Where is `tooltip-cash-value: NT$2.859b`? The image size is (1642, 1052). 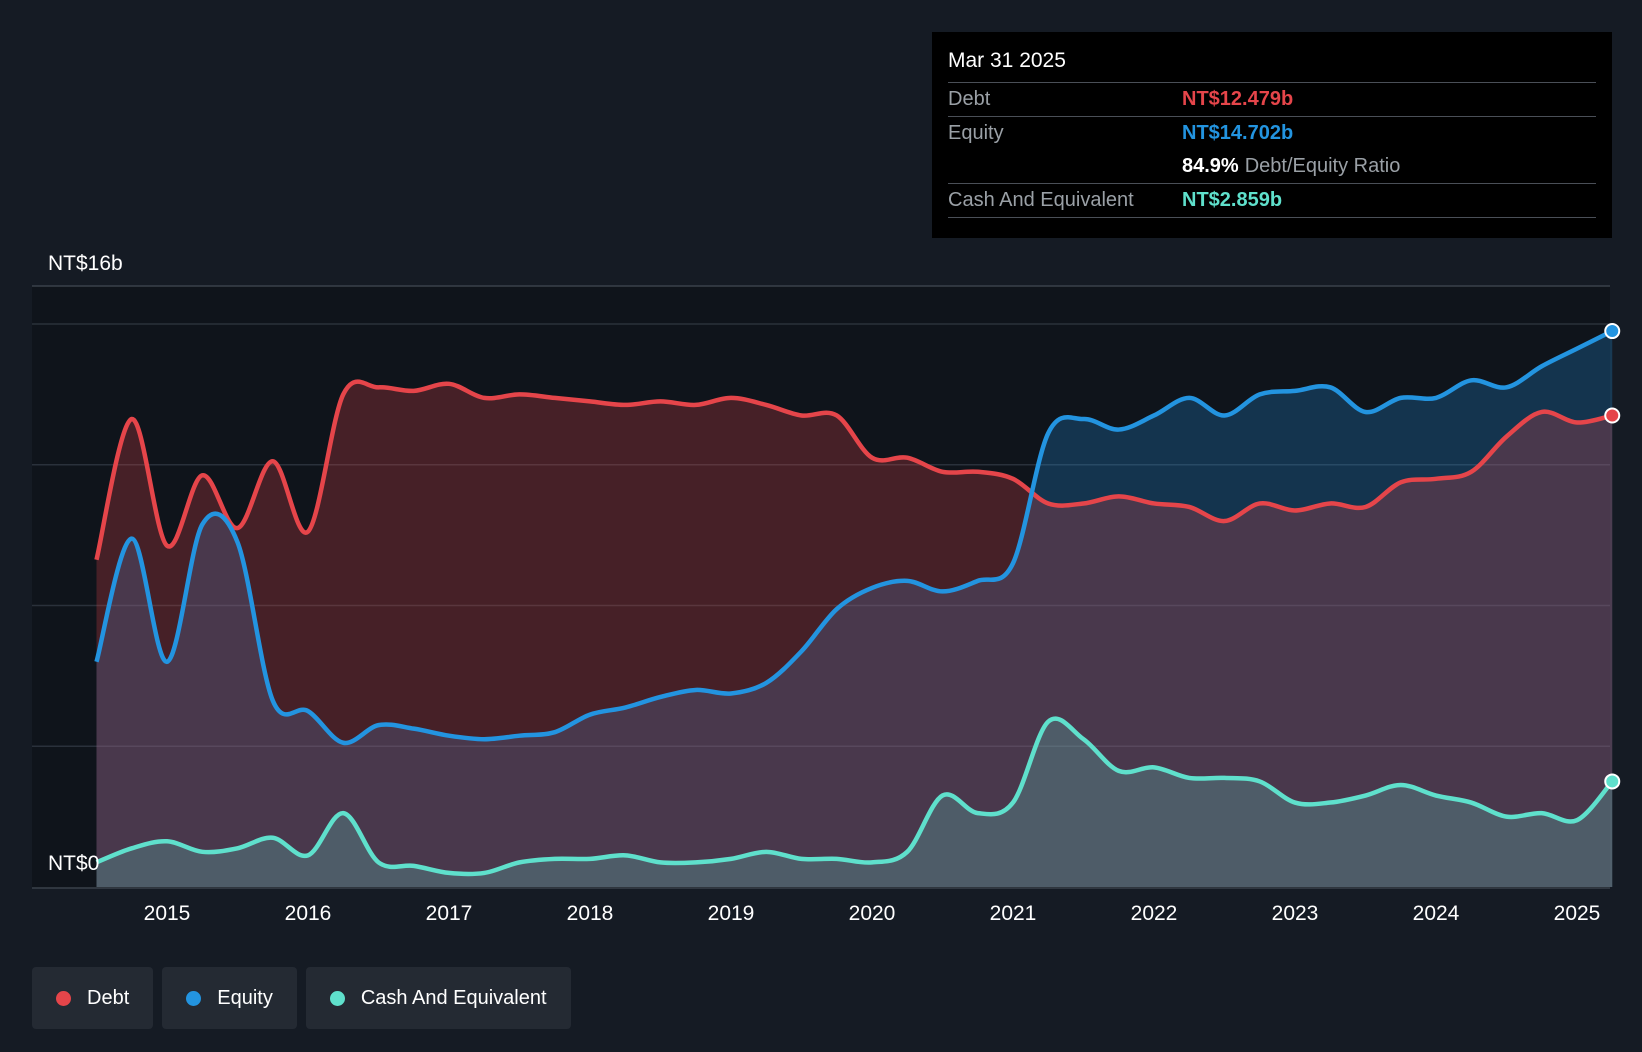 tooltip-cash-value: NT$2.859b is located at coordinates (1232, 200).